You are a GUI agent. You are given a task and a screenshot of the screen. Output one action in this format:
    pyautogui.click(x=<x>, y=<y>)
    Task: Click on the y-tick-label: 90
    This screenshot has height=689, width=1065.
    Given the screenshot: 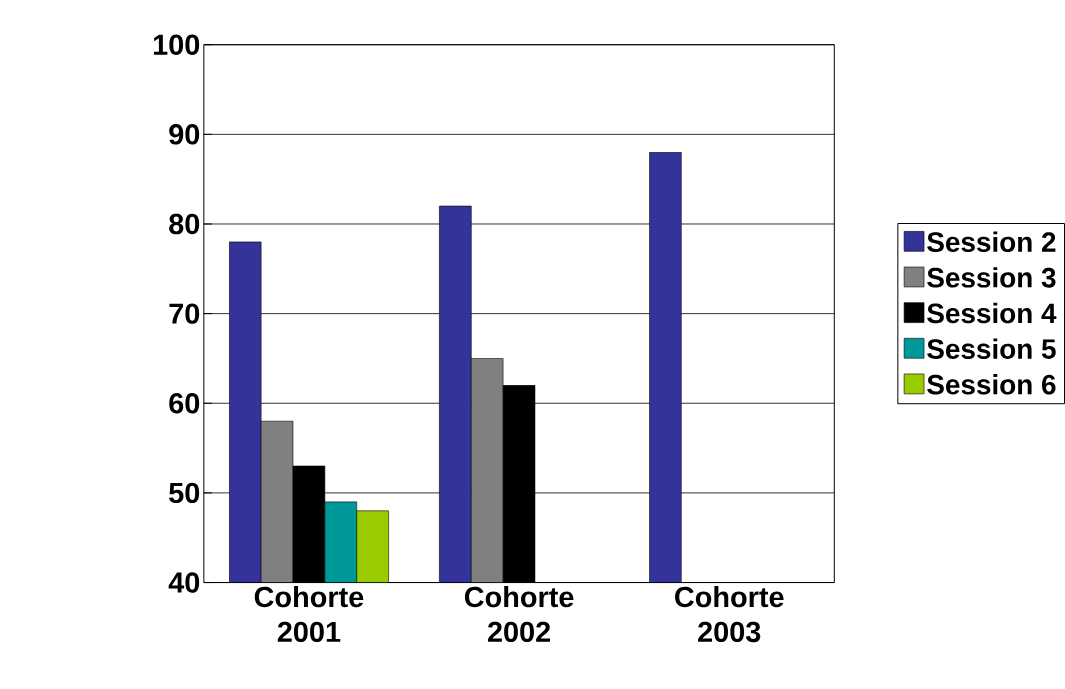 What is the action you would take?
    pyautogui.click(x=184, y=134)
    